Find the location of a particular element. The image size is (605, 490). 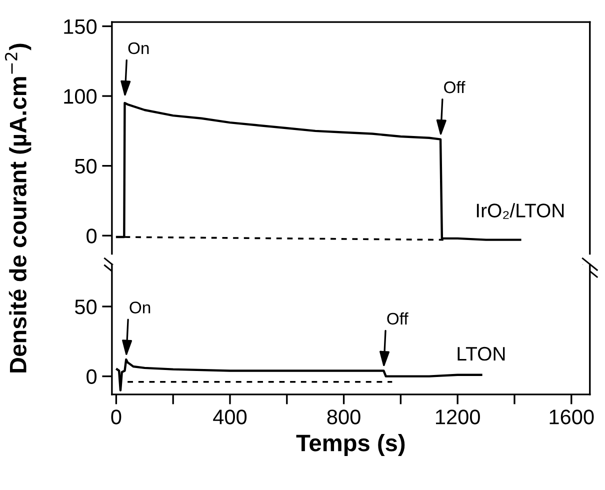

x-tick-label: 400 is located at coordinates (230, 417).